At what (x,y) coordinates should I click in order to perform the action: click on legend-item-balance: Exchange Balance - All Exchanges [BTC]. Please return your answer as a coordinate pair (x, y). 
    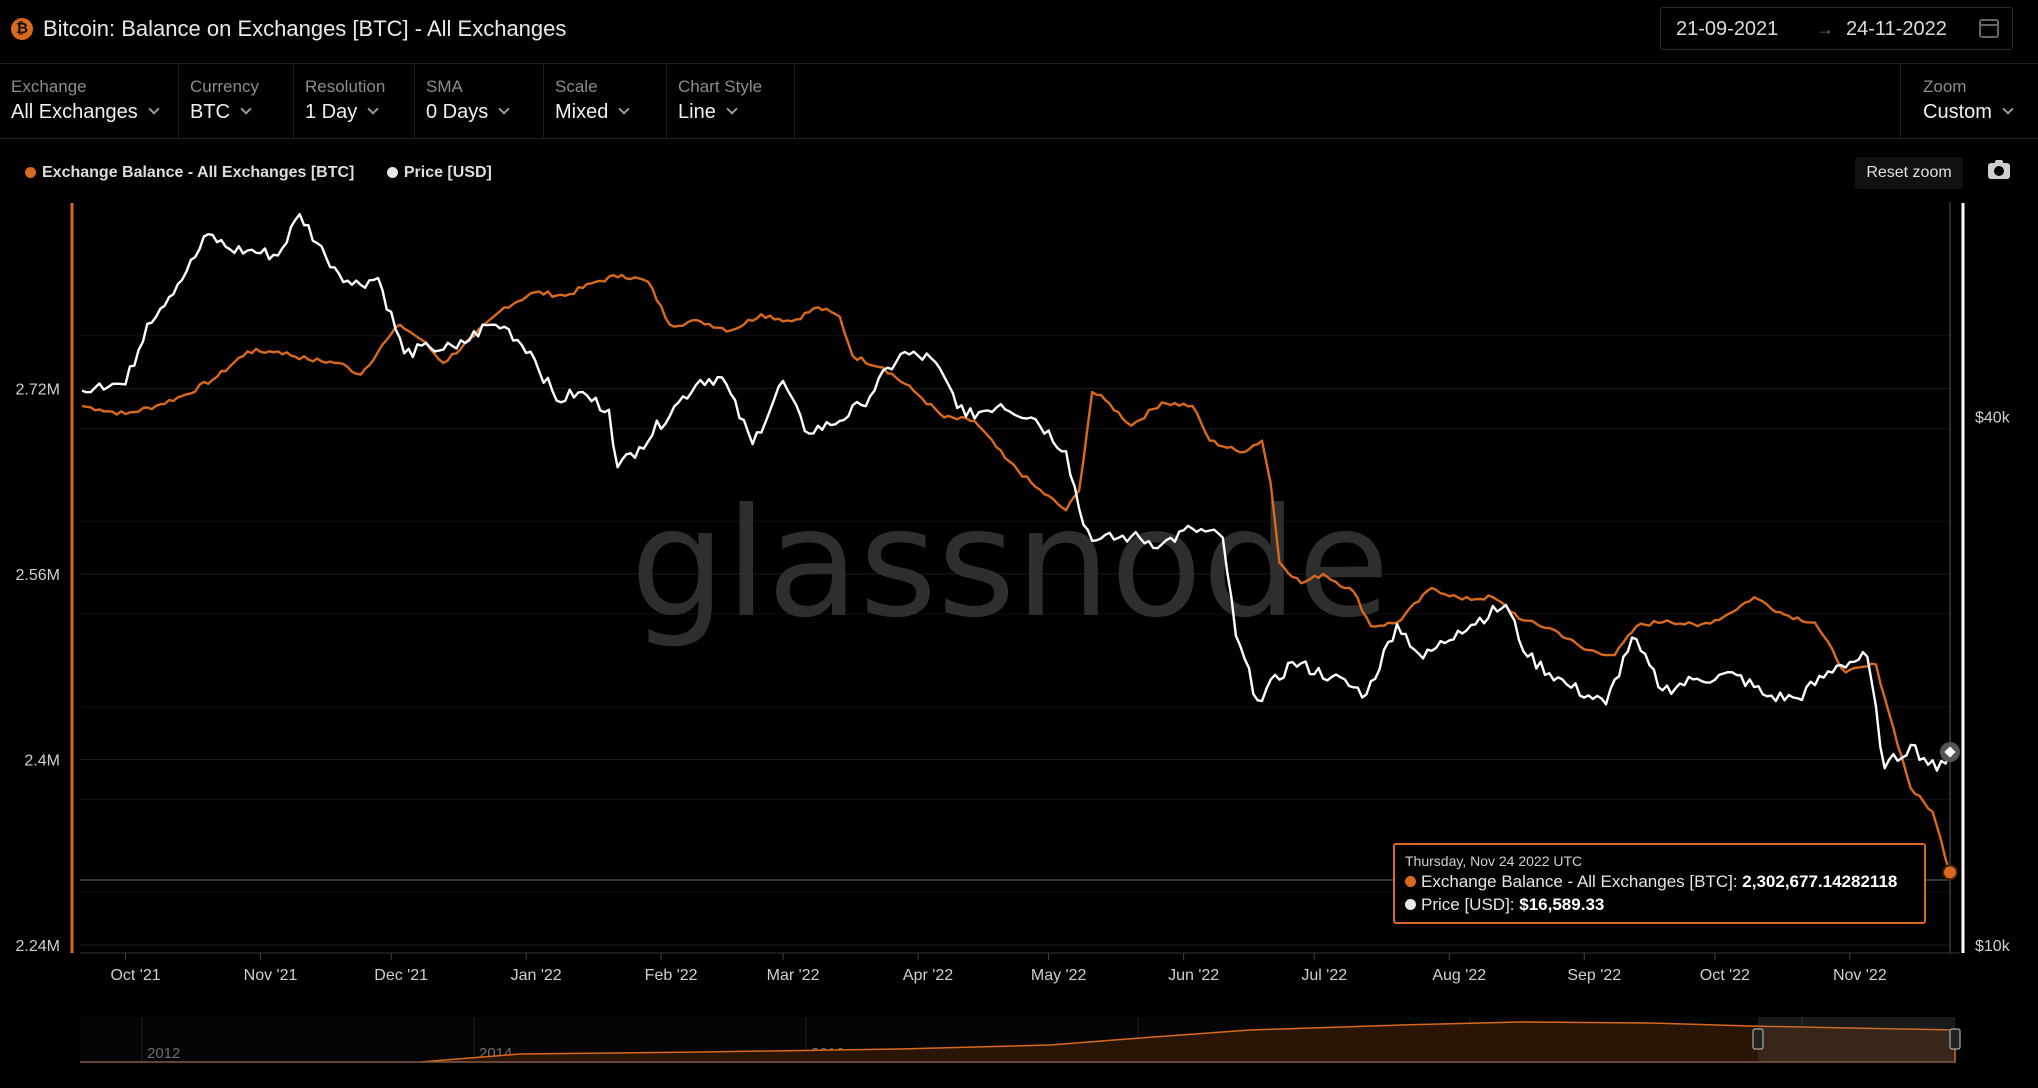
    Looking at the image, I should click on (189, 173).